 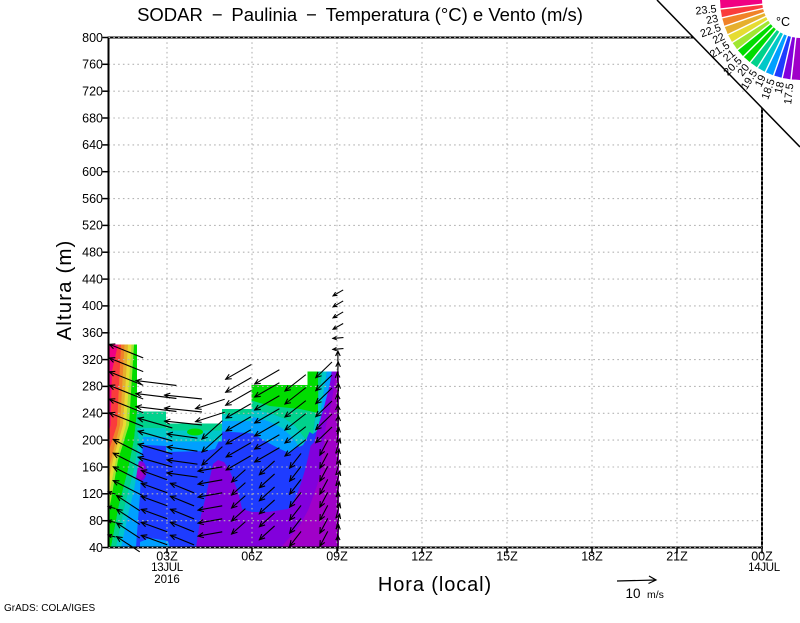 What do you see at coordinates (167, 557) in the screenshot?
I see `svg-text: 03Z` at bounding box center [167, 557].